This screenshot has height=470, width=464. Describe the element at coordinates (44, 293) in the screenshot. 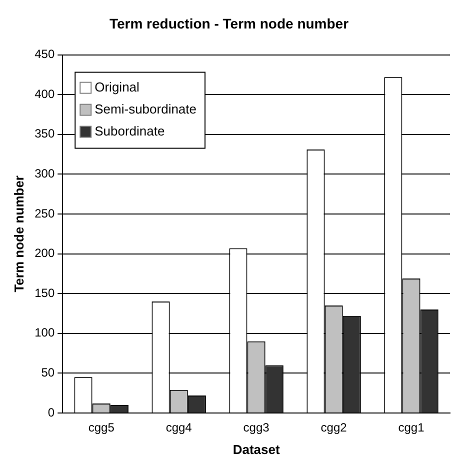

I see `y-tick-label: 150` at that location.